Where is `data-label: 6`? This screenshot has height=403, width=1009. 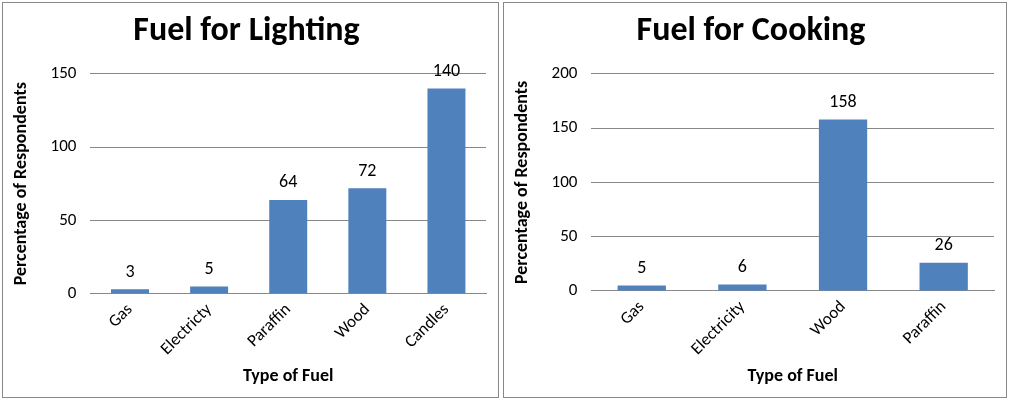 data-label: 6 is located at coordinates (742, 265).